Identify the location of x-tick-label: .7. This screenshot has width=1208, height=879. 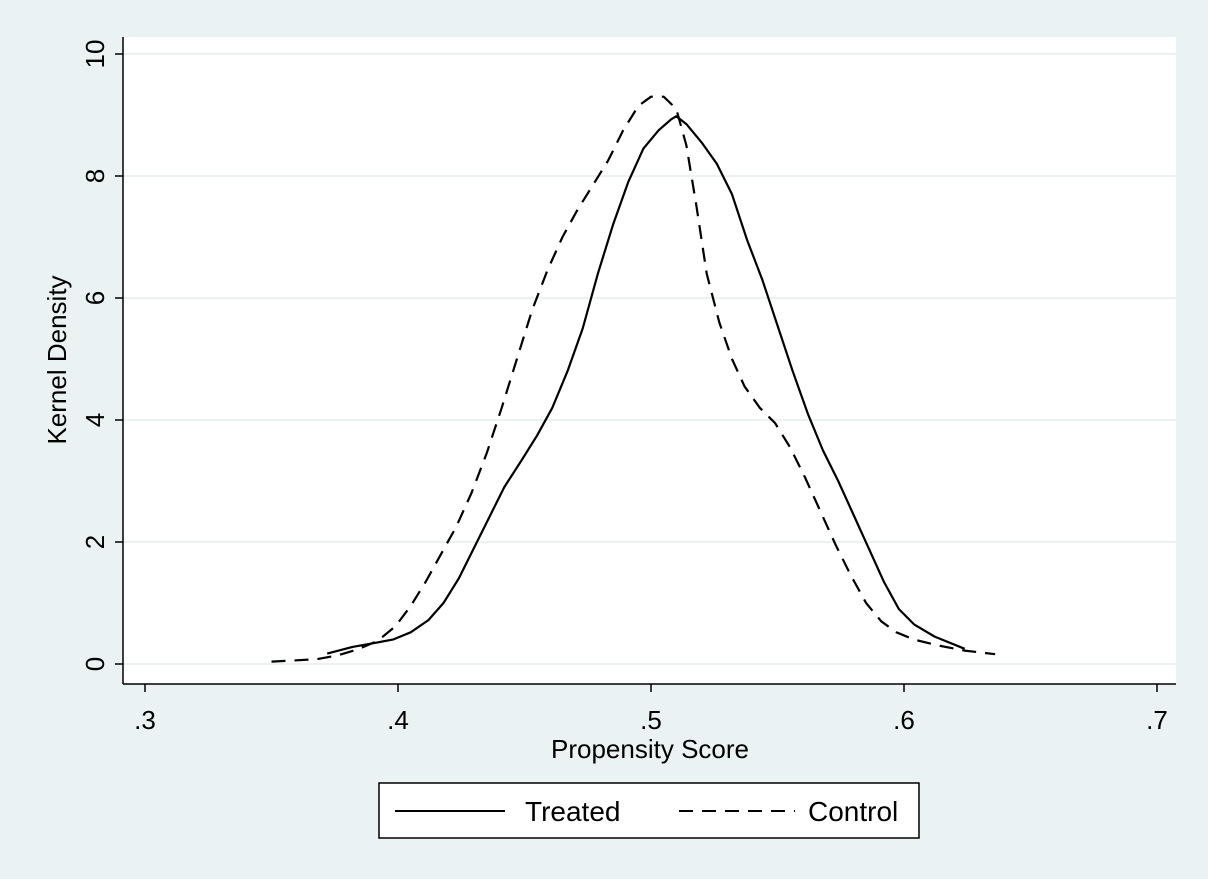
(1157, 720).